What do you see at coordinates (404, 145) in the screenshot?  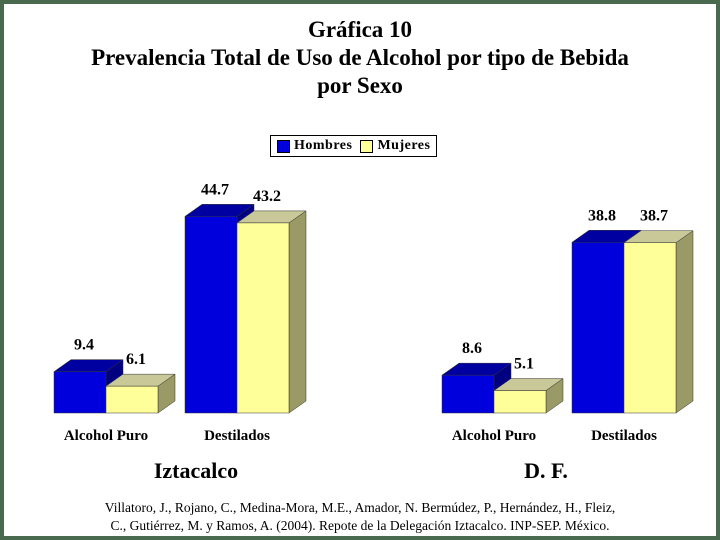 I see `legend-label-mujeres: Mujeres` at bounding box center [404, 145].